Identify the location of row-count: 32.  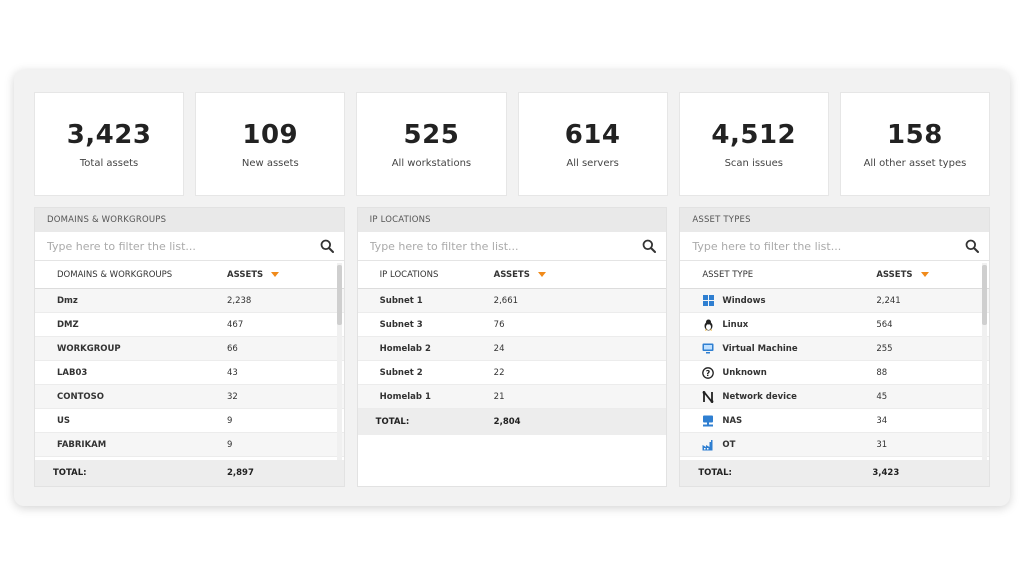
(232, 396).